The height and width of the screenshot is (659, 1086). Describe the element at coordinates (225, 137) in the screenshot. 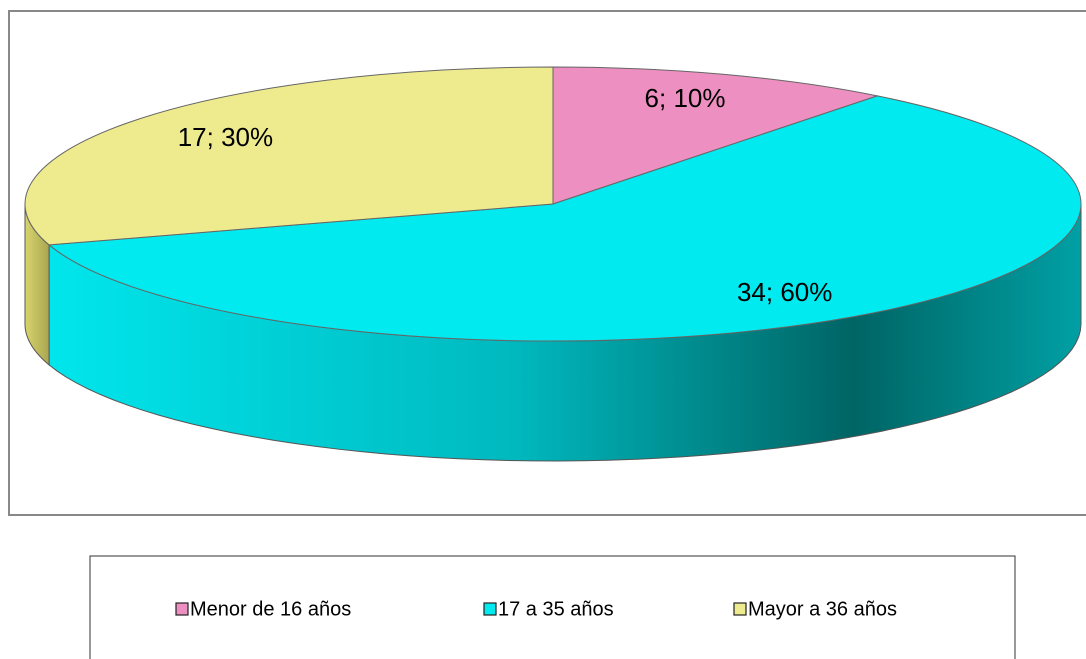

I see `data-label: 17; 30%` at that location.